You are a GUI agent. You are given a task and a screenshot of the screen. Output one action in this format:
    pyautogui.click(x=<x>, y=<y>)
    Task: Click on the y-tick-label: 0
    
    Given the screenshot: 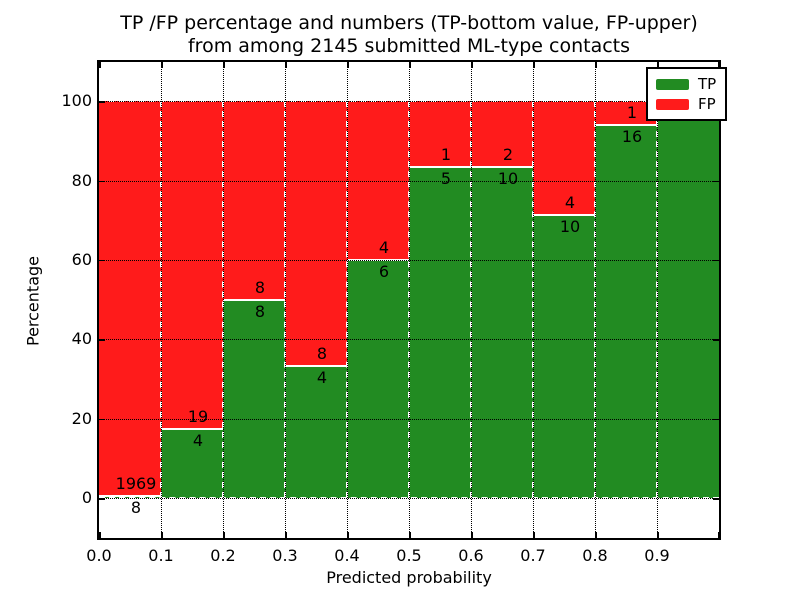 What is the action you would take?
    pyautogui.click(x=86, y=497)
    